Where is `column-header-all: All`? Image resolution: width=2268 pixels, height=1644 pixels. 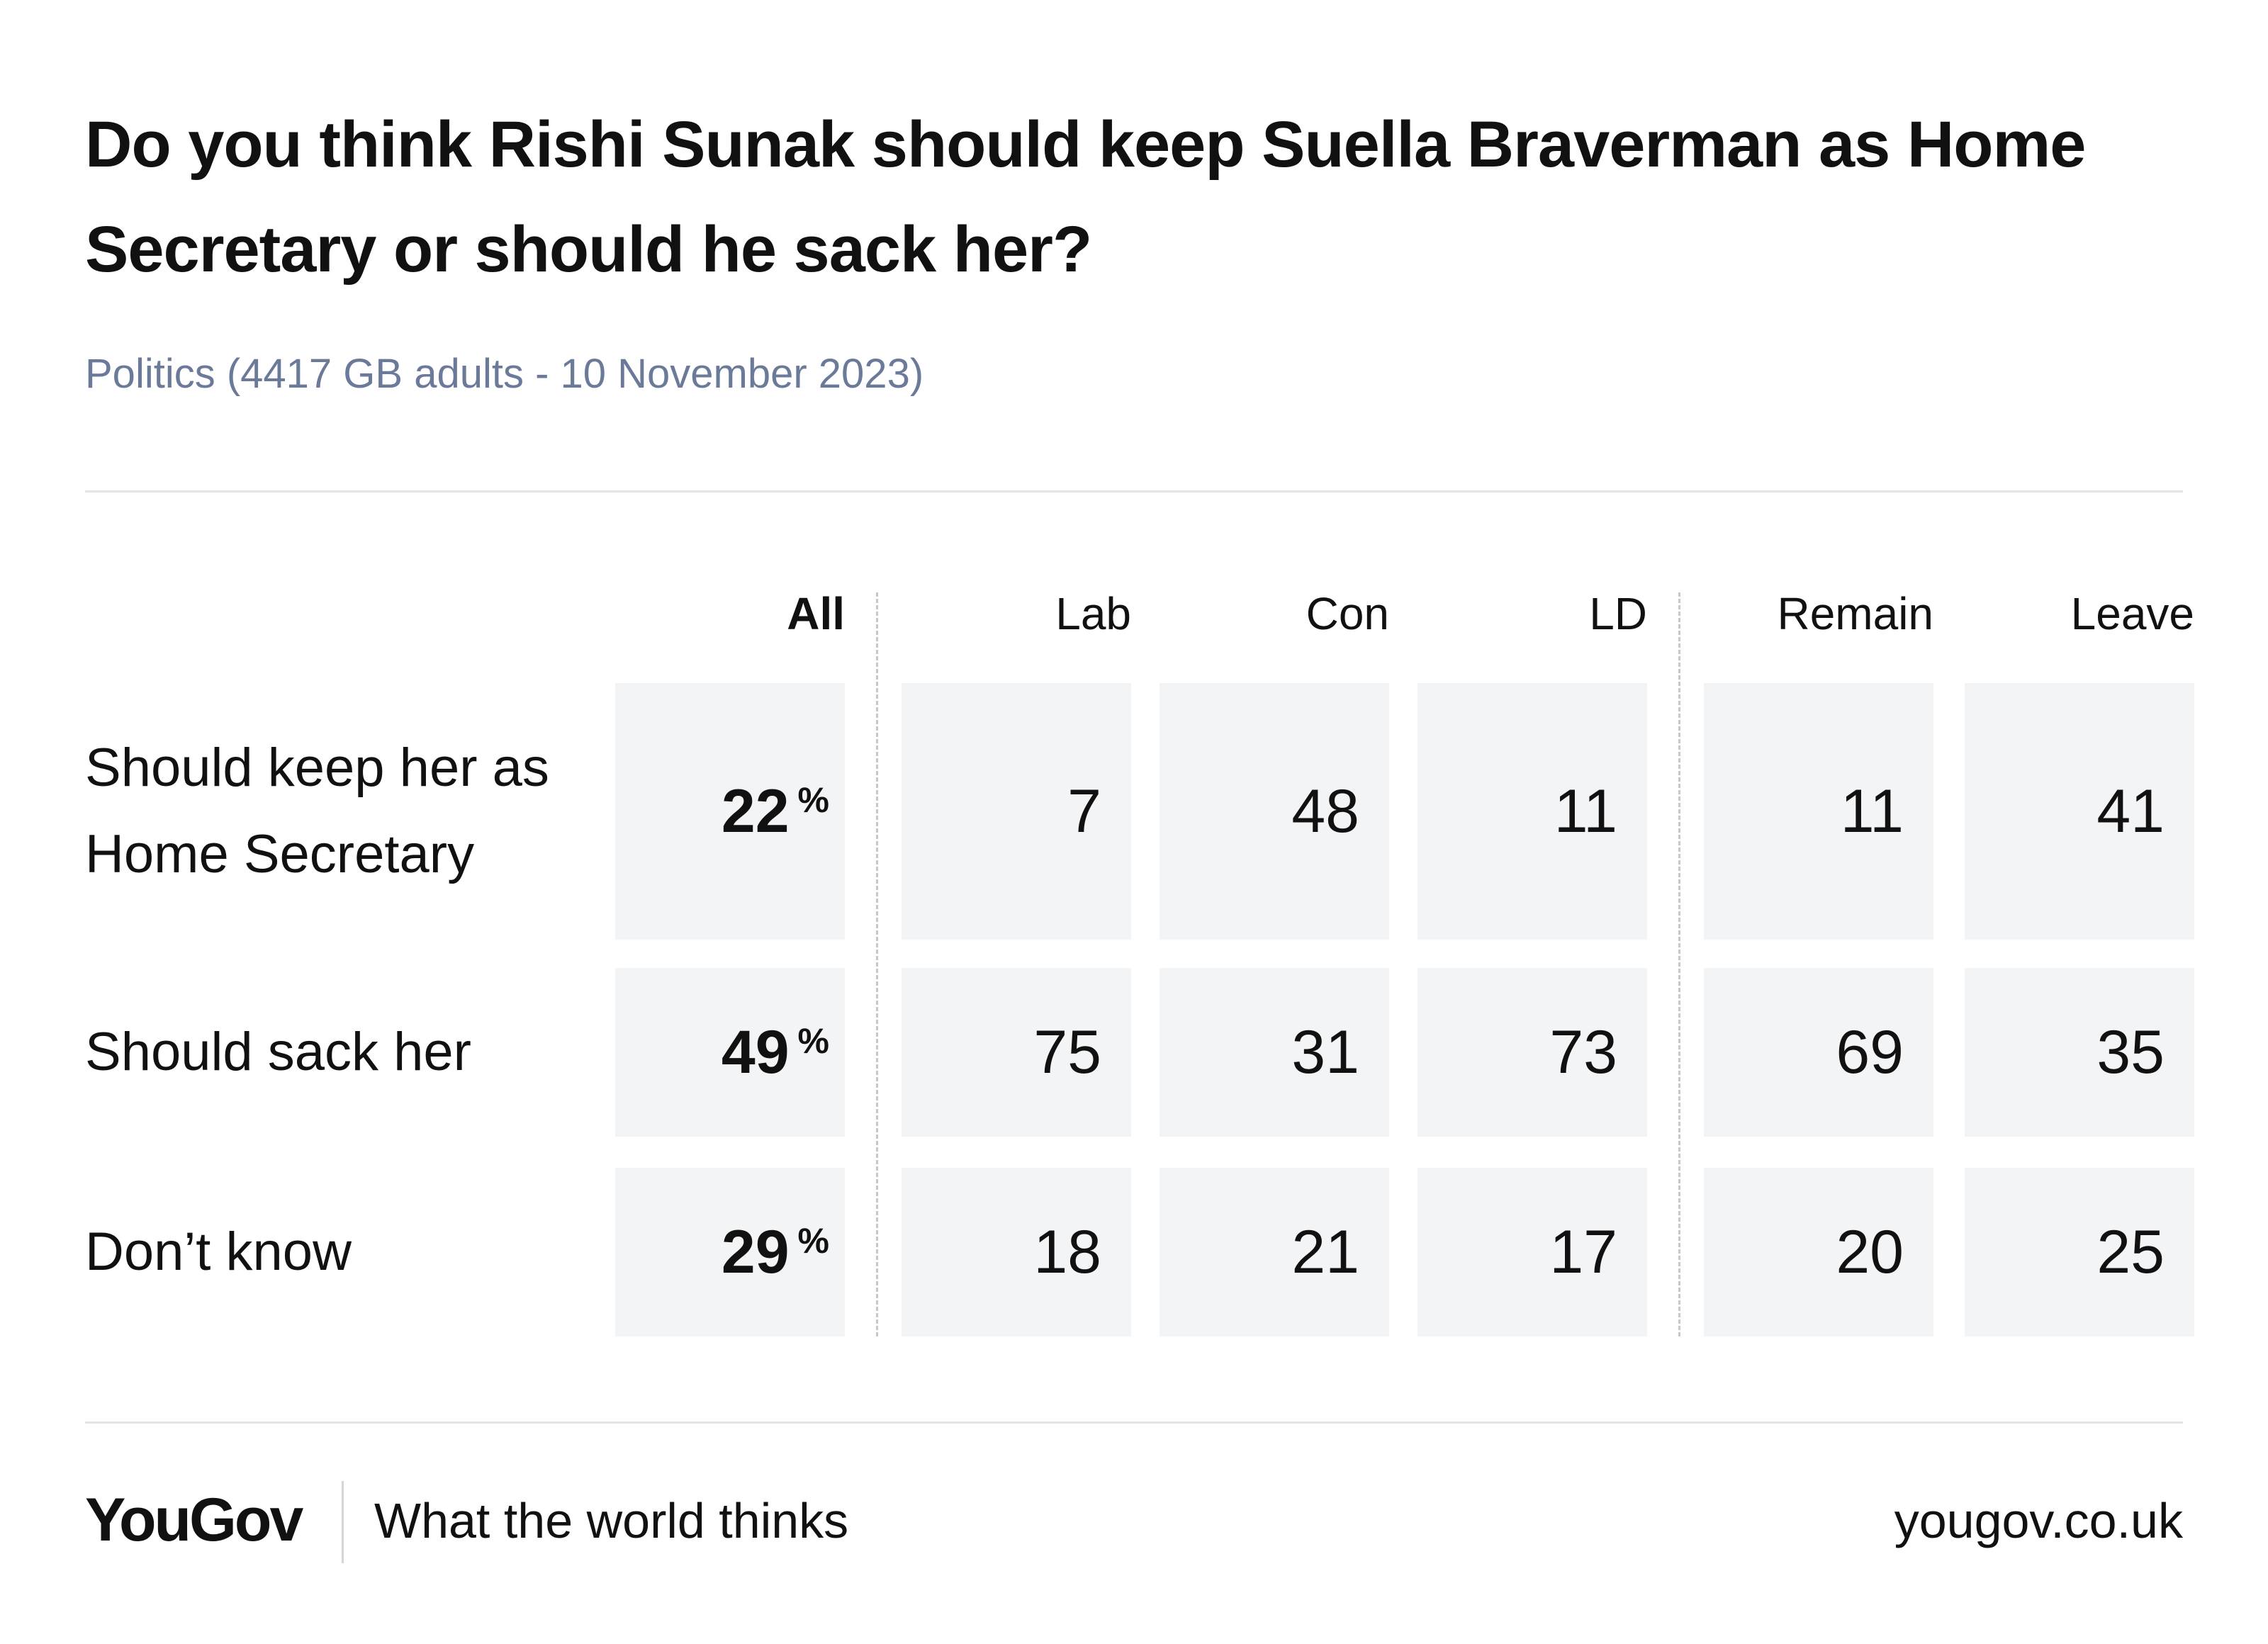
column-header-all: All is located at coordinates (816, 614).